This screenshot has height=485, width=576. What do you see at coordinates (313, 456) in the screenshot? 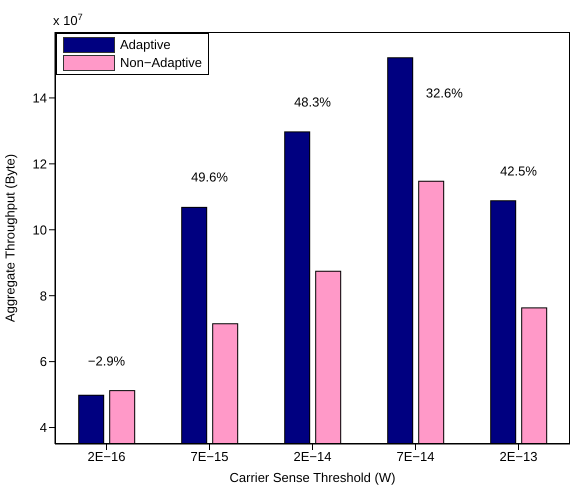
I see `x-tick-label: 2E−14` at bounding box center [313, 456].